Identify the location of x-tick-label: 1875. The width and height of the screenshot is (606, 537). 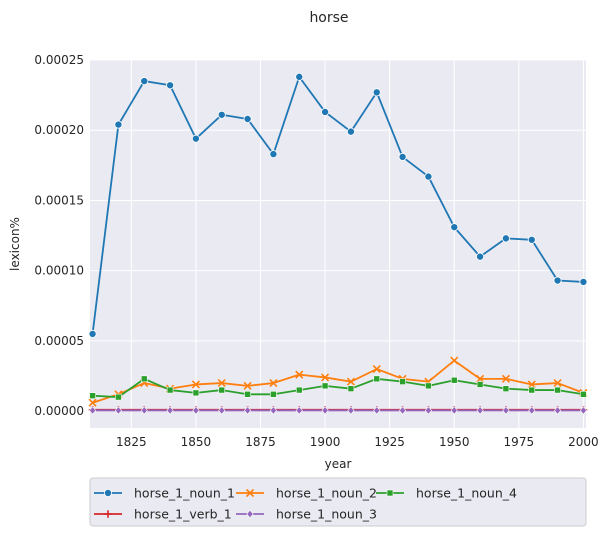
(260, 442).